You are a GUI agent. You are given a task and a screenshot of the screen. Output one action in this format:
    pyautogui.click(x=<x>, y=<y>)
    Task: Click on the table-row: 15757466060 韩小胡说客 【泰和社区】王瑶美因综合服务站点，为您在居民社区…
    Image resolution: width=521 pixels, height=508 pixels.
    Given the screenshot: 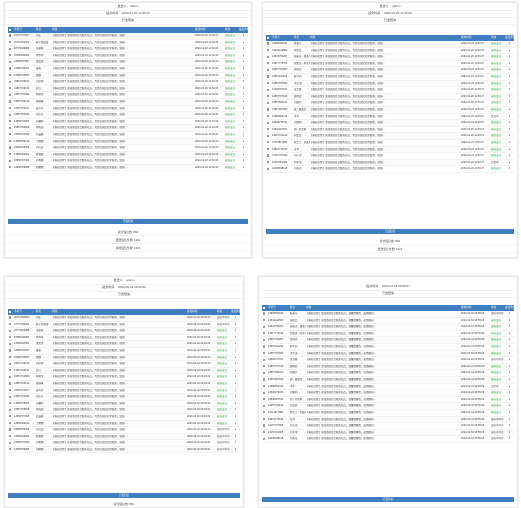 What is the action you would take?
    pyautogui.click(x=124, y=325)
    